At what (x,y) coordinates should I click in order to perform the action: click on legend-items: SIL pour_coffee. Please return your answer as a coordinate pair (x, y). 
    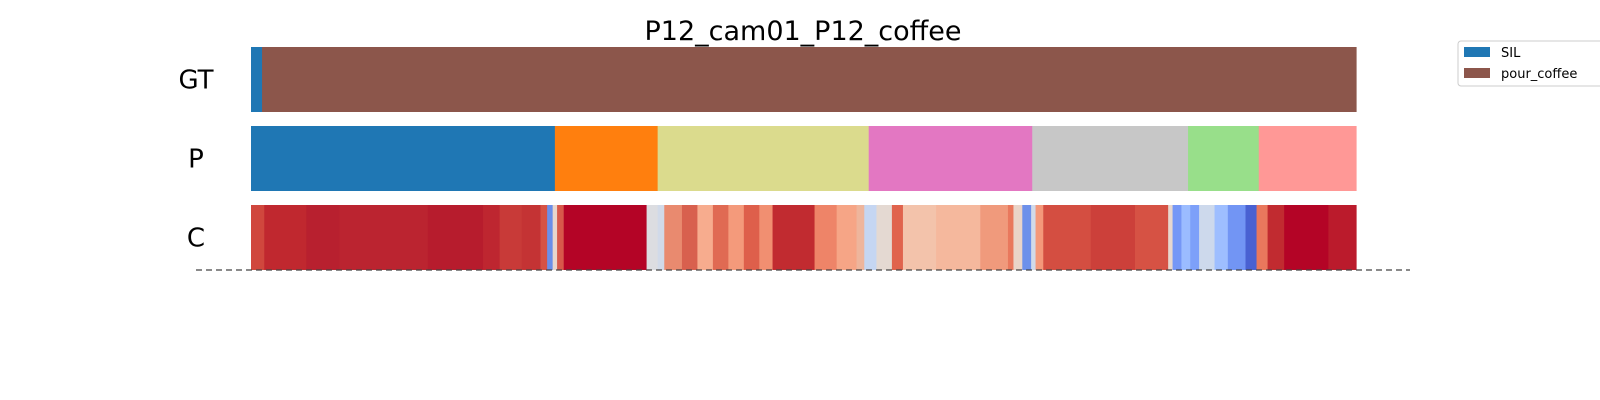
    Looking at the image, I should click on (1520, 64).